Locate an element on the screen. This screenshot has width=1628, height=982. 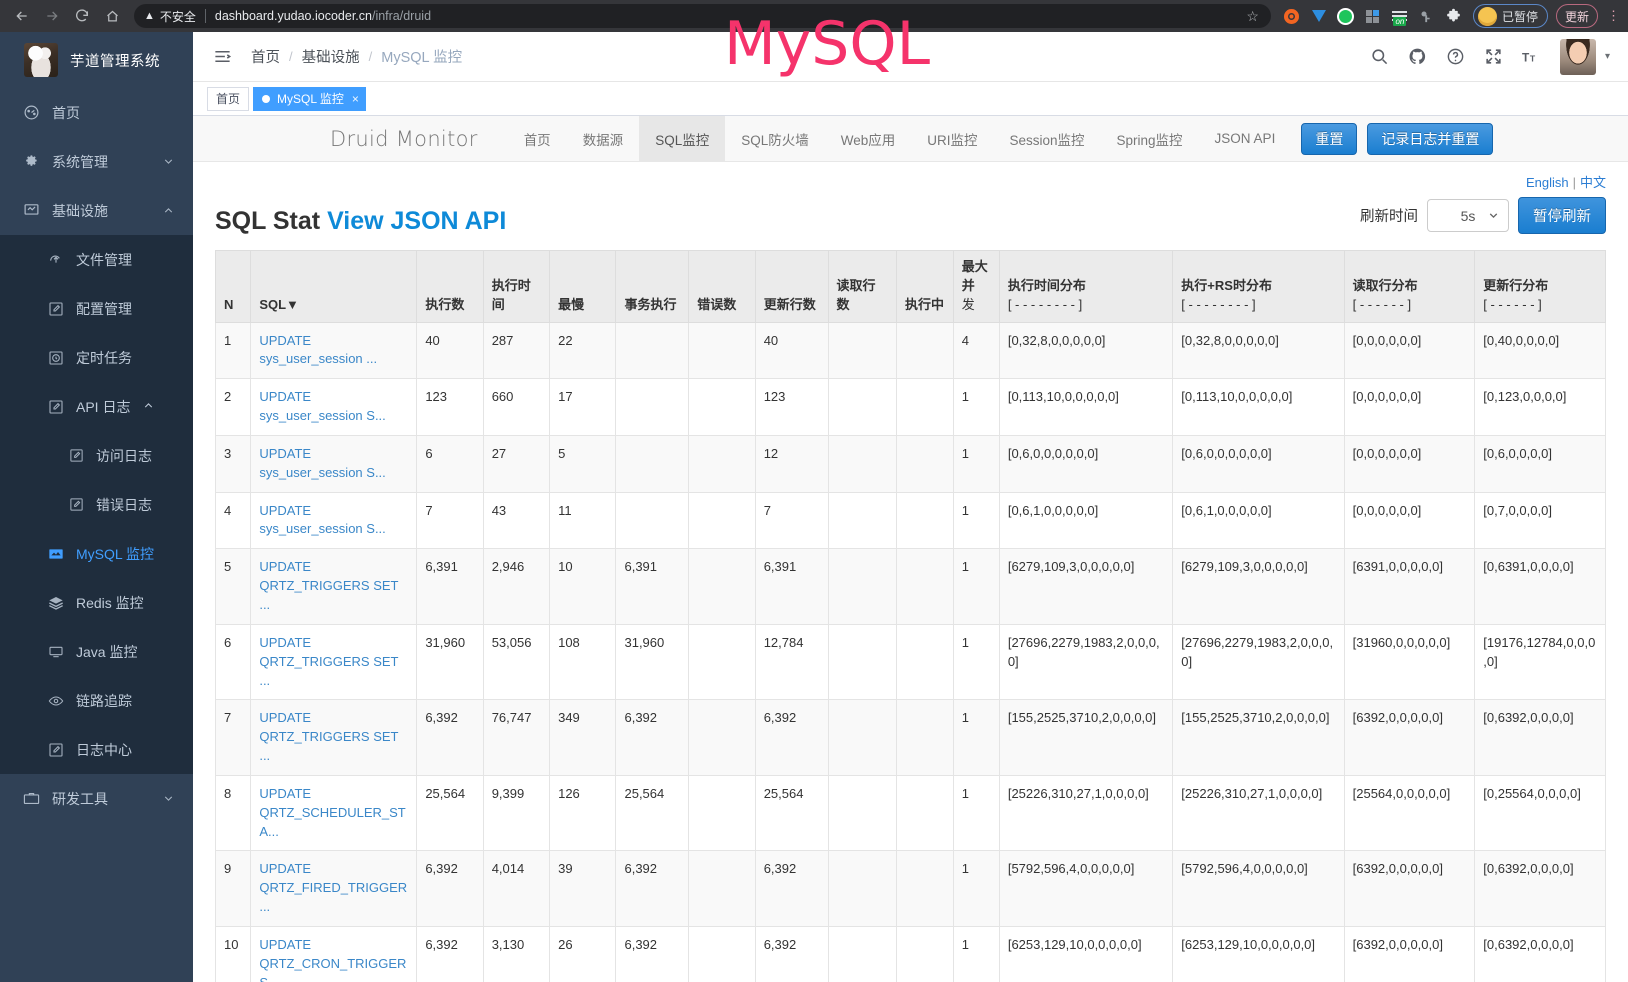
druid-nav-datasource: 数据源 is located at coordinates (603, 140).